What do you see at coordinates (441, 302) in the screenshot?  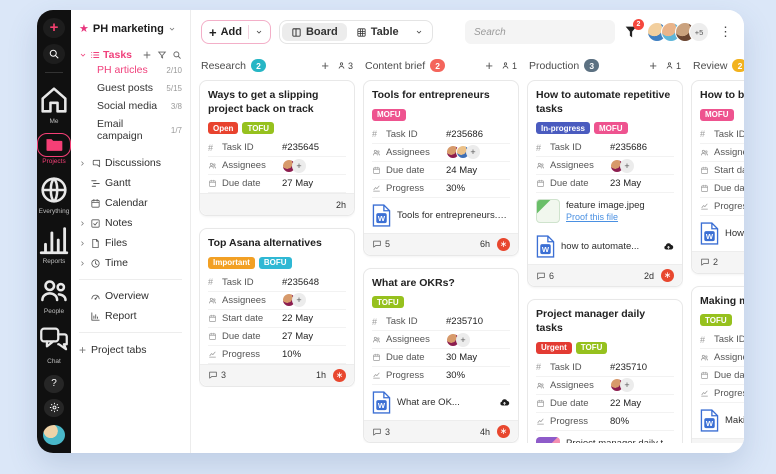 I see `card-labels: TOFU` at bounding box center [441, 302].